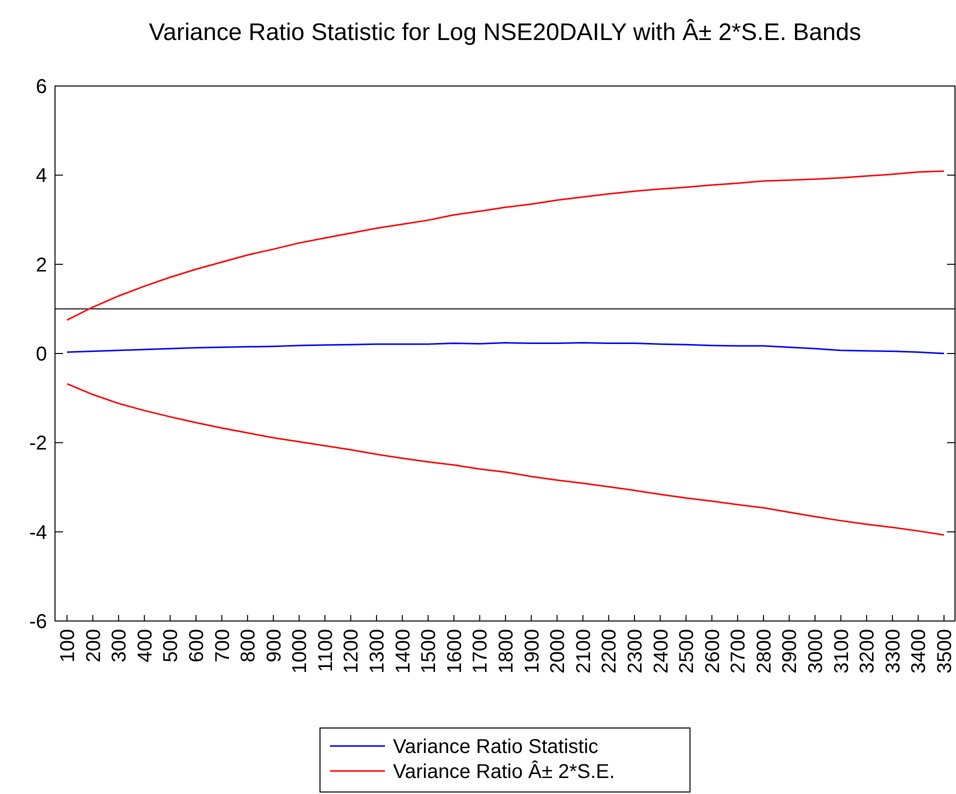  What do you see at coordinates (507, 651) in the screenshot?
I see `x-tick-label: 1800` at bounding box center [507, 651].